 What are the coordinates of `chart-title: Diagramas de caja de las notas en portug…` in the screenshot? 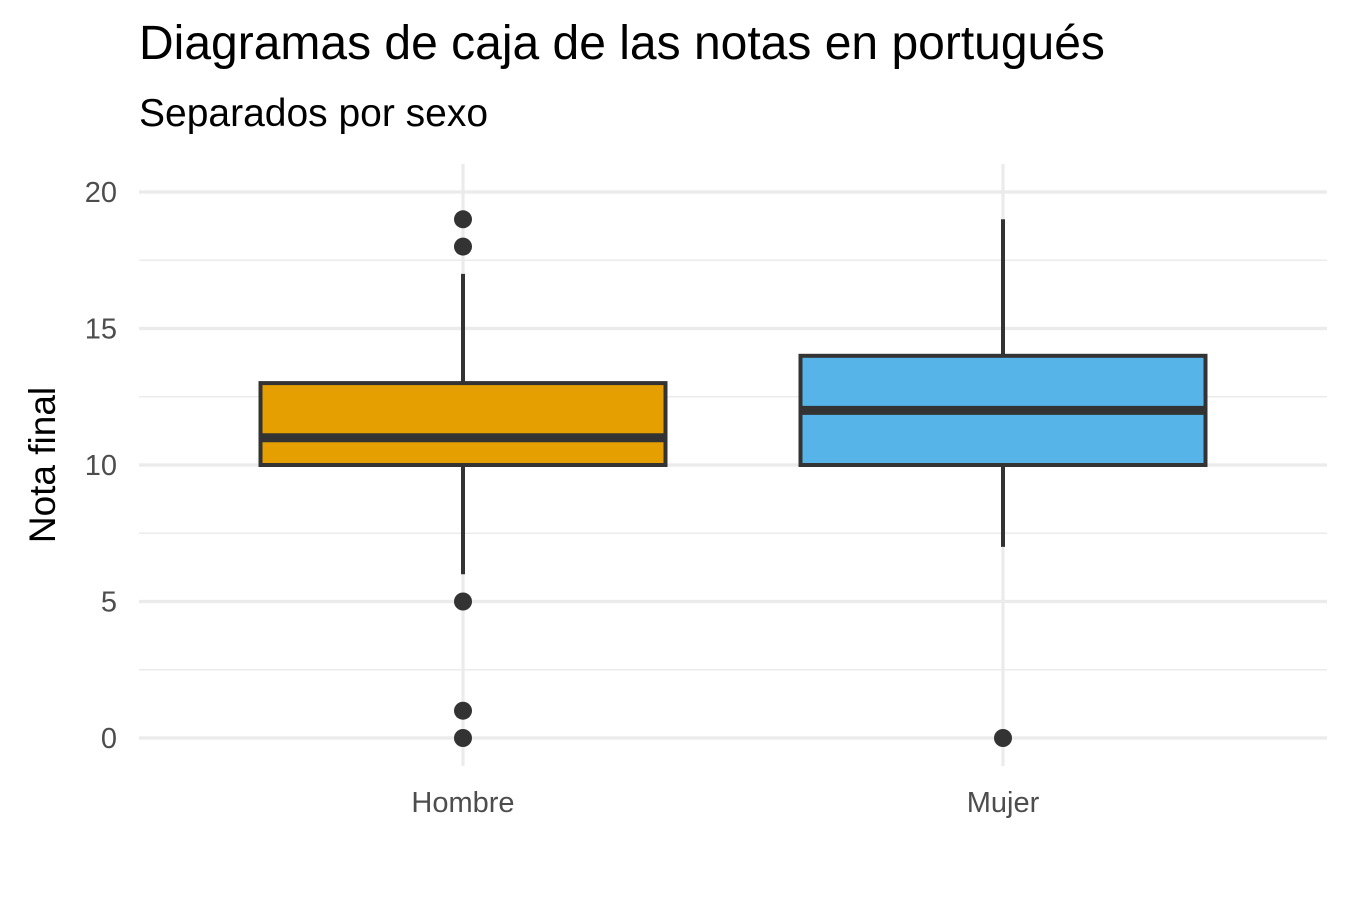 It's located at (622, 43).